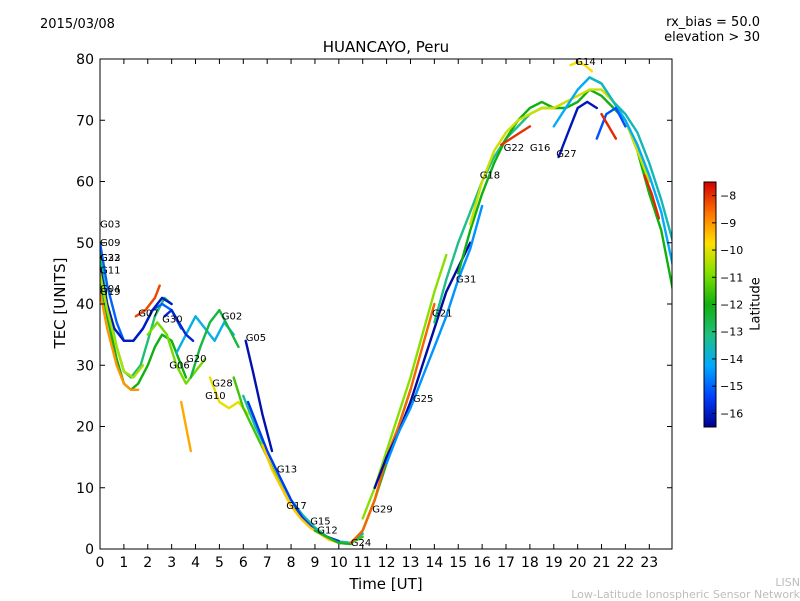 The image size is (800, 601). What do you see at coordinates (100, 563) in the screenshot?
I see `x-tick-label: 0` at bounding box center [100, 563].